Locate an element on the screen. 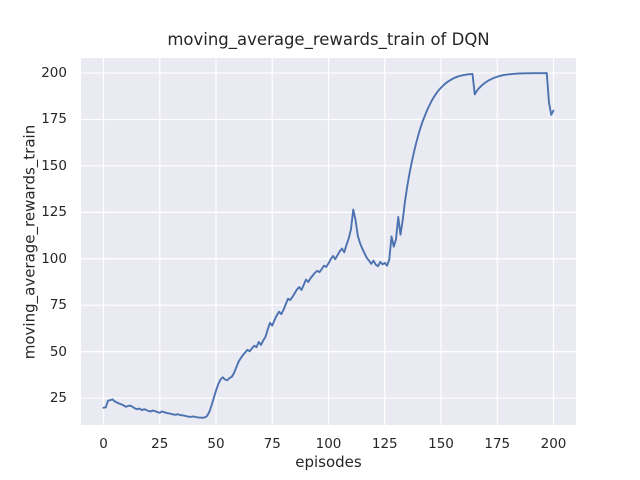 The height and width of the screenshot is (480, 640). x-tick-label: 125 is located at coordinates (384, 444).